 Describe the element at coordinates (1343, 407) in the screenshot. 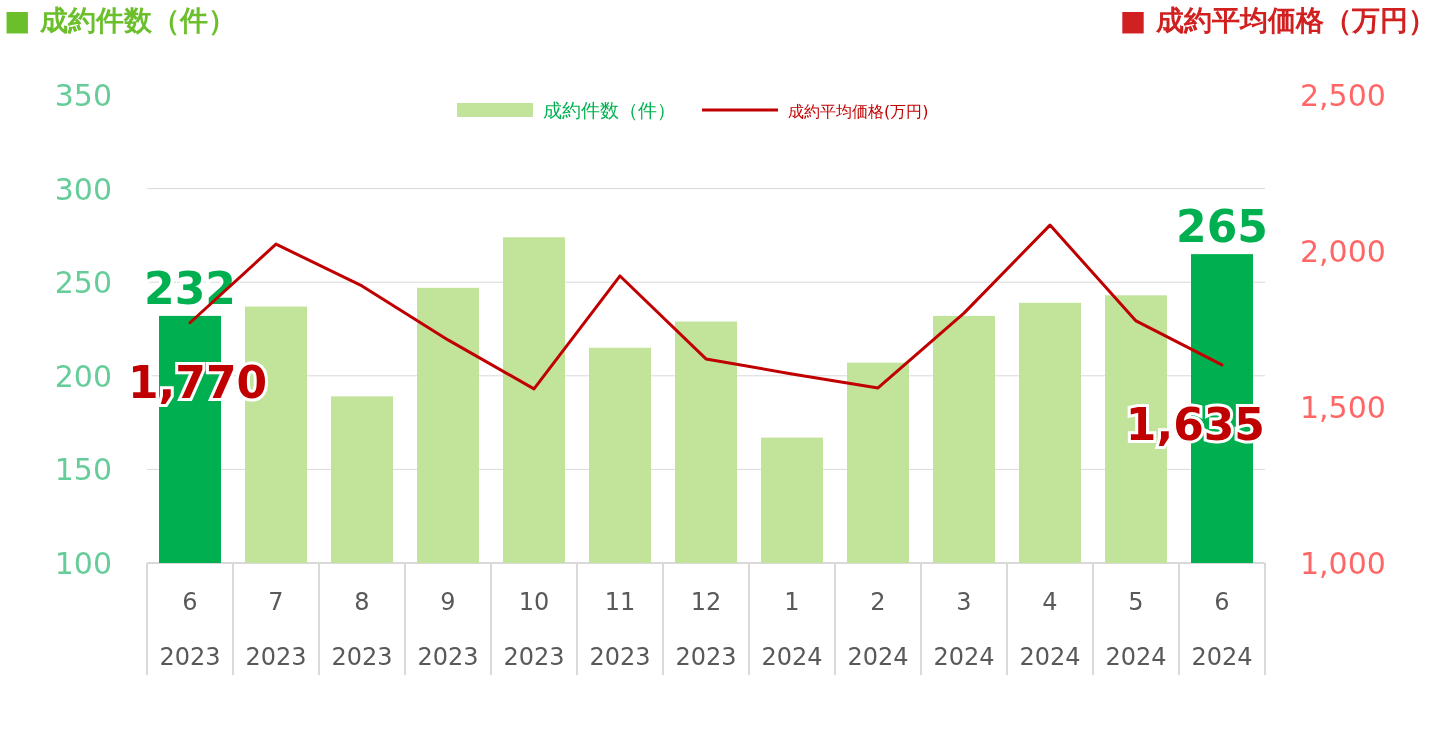

I see `y2-tick-label: 1,500` at that location.